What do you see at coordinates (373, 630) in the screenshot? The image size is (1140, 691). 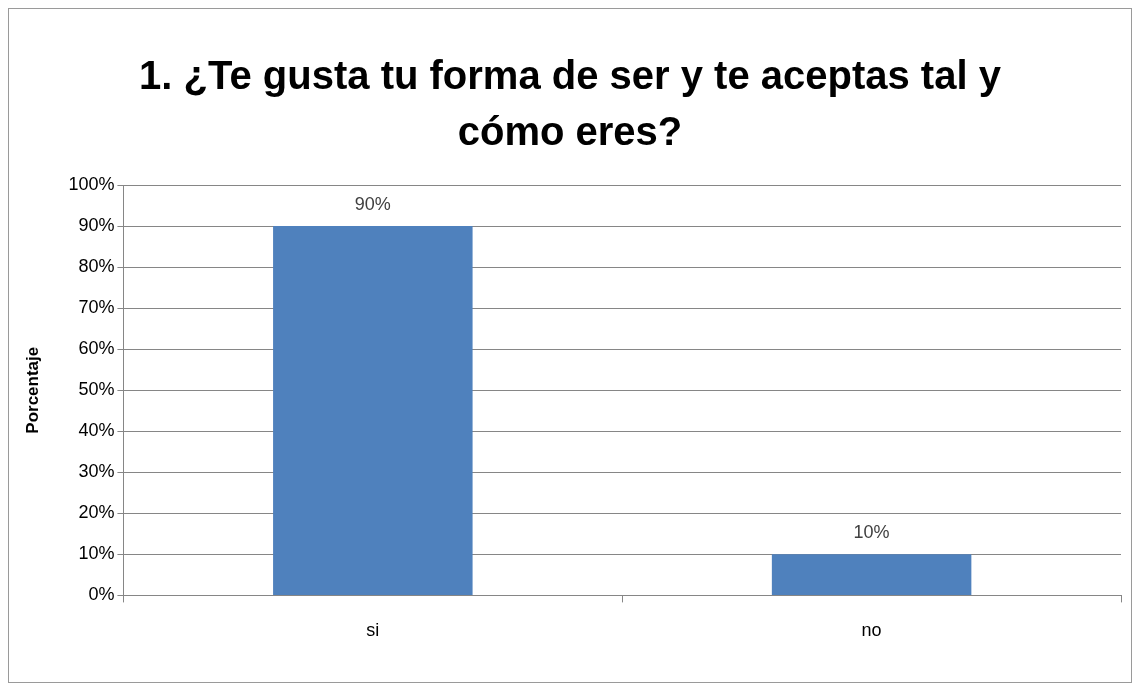 I see `x-tick-label: si` at bounding box center [373, 630].